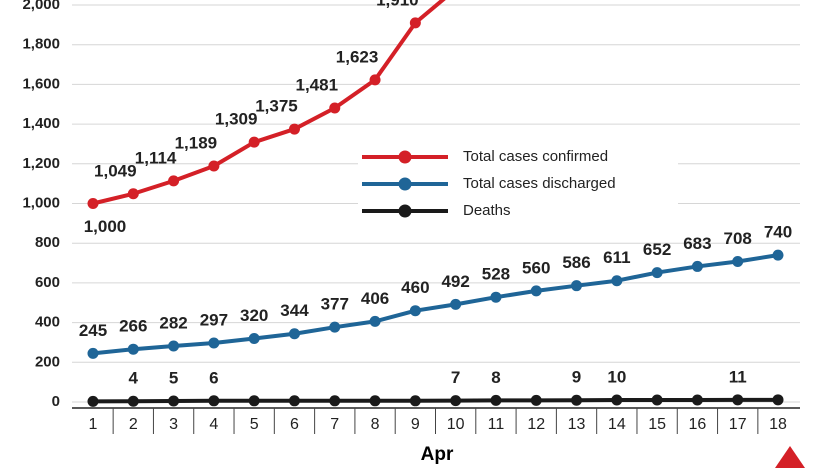 The width and height of the screenshot is (830, 468). I want to click on data-label: 11, so click(738, 376).